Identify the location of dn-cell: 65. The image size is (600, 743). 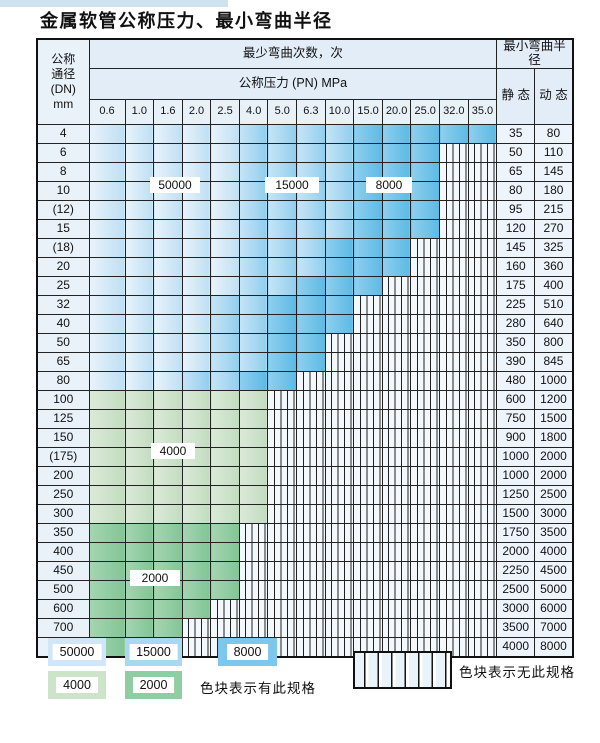
(63, 361).